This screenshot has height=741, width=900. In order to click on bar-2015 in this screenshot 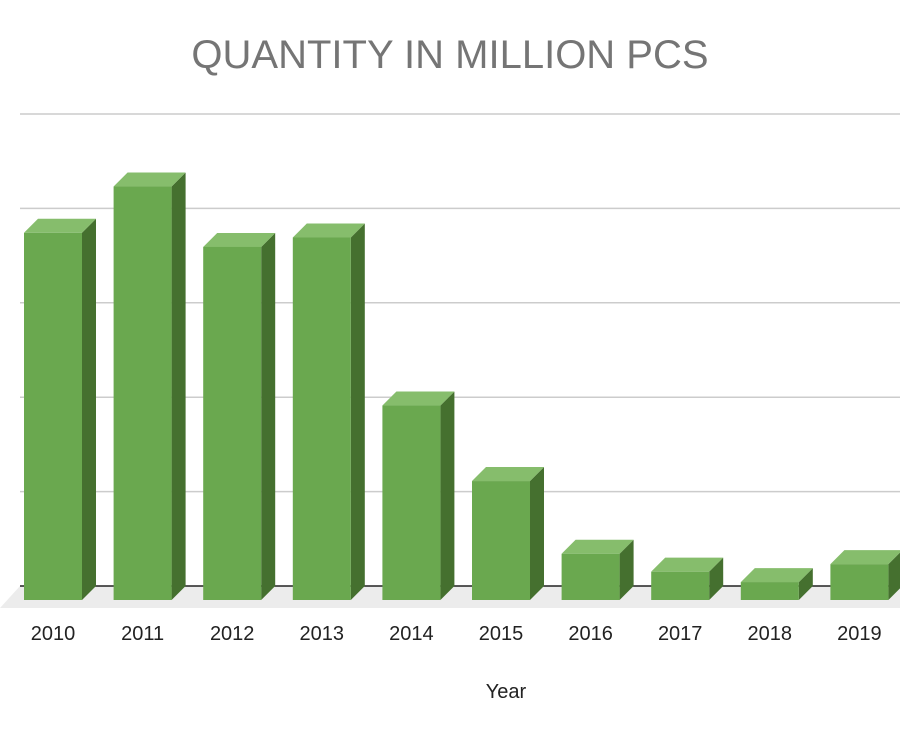, I will do `click(508, 533)`.